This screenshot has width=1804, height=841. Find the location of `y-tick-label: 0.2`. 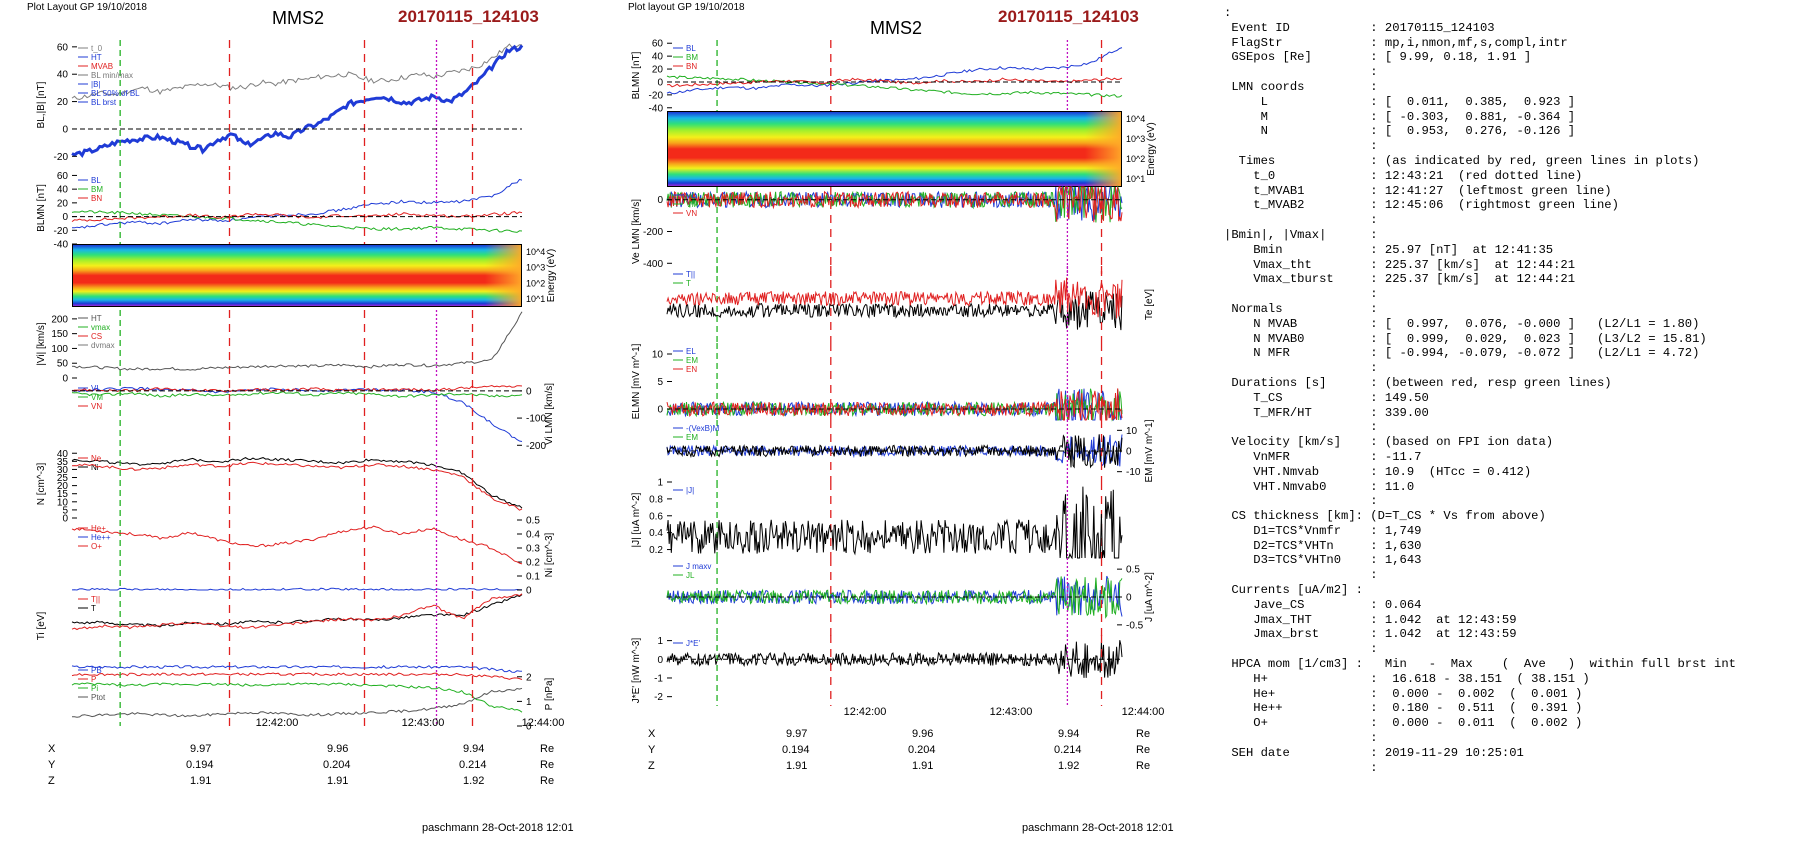

y-tick-label: 0.2 is located at coordinates (533, 563).